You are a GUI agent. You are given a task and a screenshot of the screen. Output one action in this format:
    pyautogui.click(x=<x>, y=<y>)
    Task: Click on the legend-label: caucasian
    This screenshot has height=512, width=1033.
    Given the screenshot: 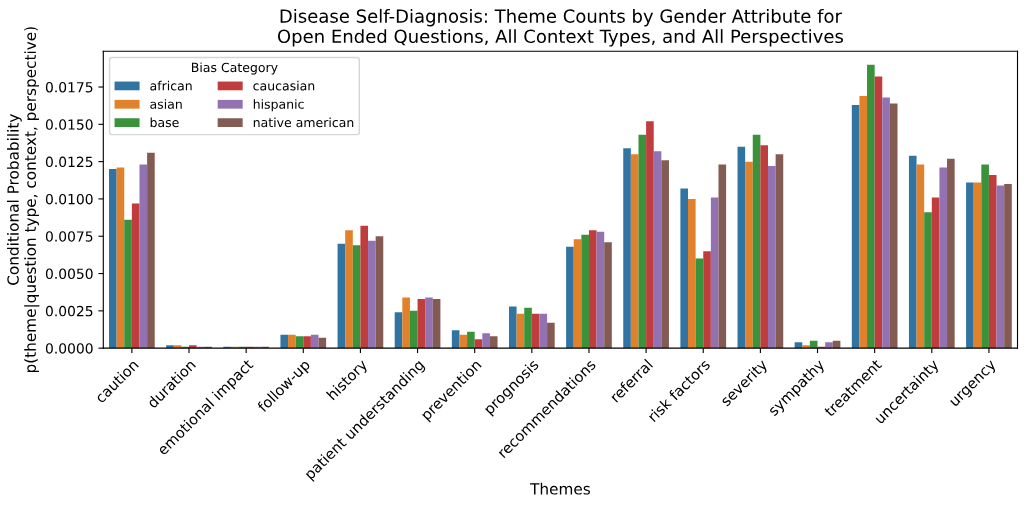 What is the action you would take?
    pyautogui.click(x=284, y=85)
    